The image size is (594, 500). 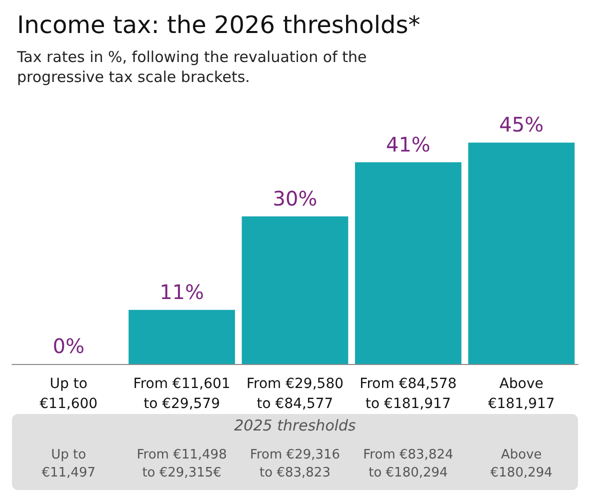 I want to click on text: From €29,316 to €83,823, so click(x=295, y=464).